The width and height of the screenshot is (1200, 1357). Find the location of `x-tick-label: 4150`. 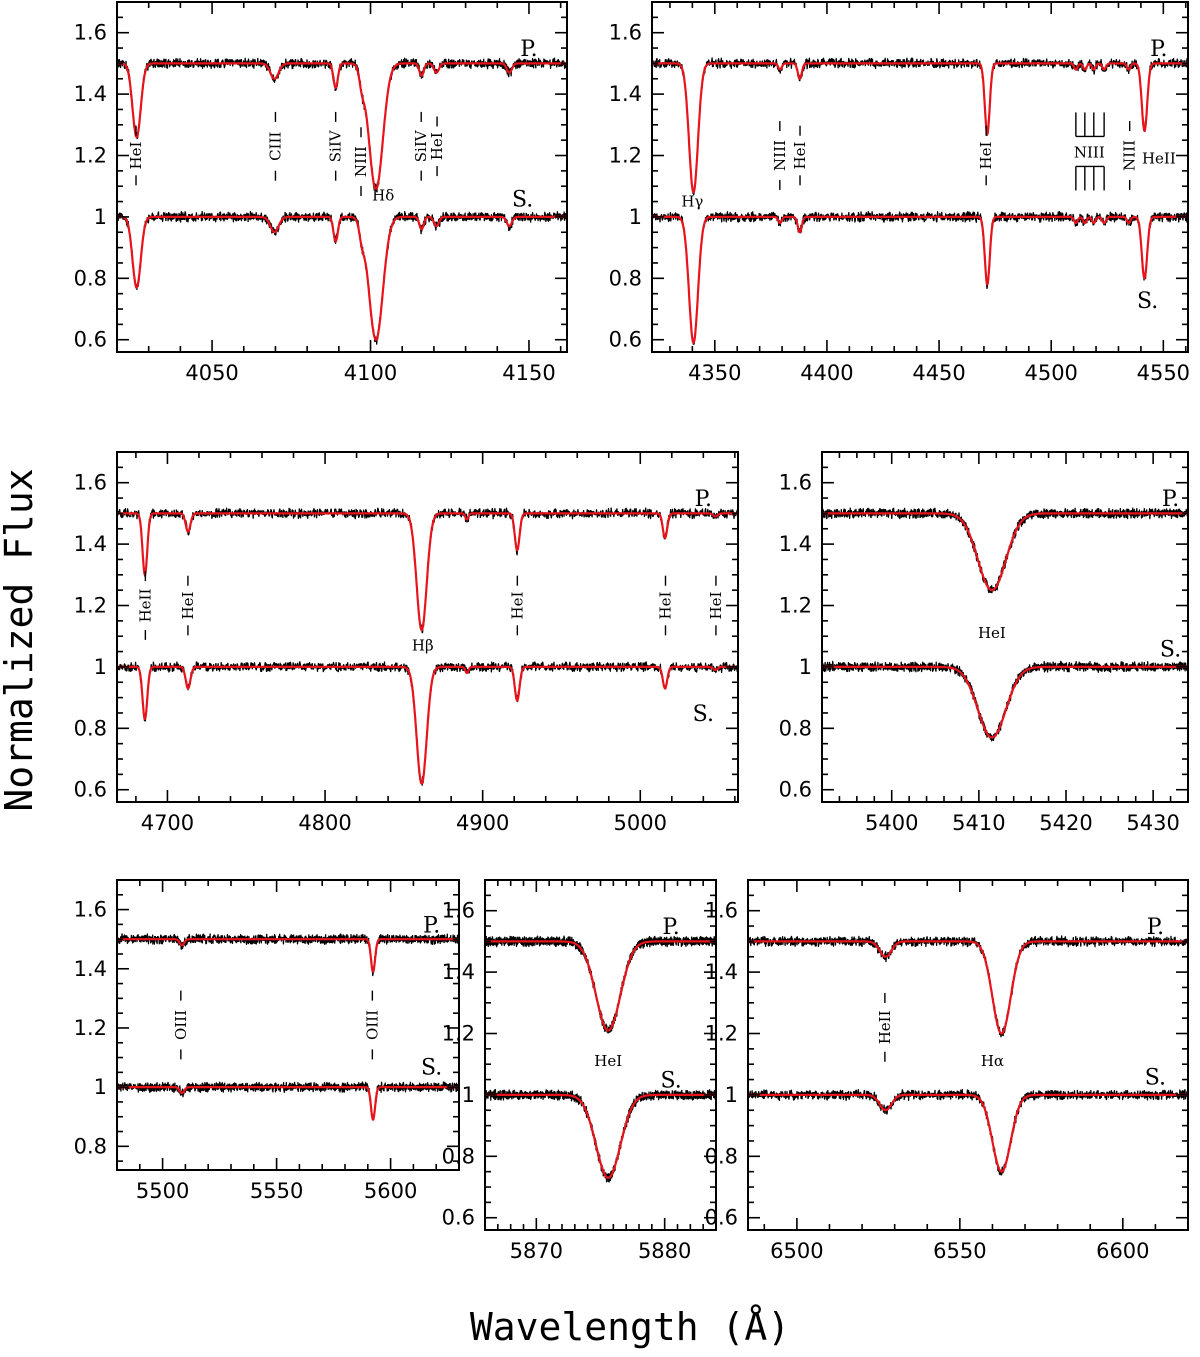

x-tick-label: 4150 is located at coordinates (528, 373).